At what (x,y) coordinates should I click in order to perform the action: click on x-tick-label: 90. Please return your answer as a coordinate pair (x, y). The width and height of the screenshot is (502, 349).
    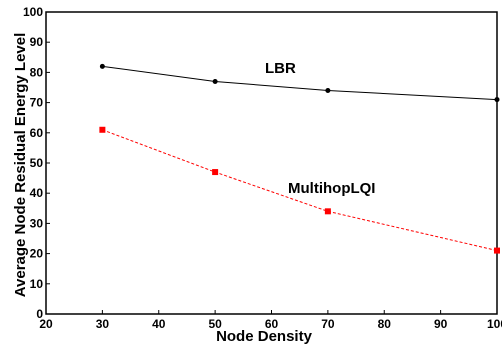
    Looking at the image, I should click on (441, 324).